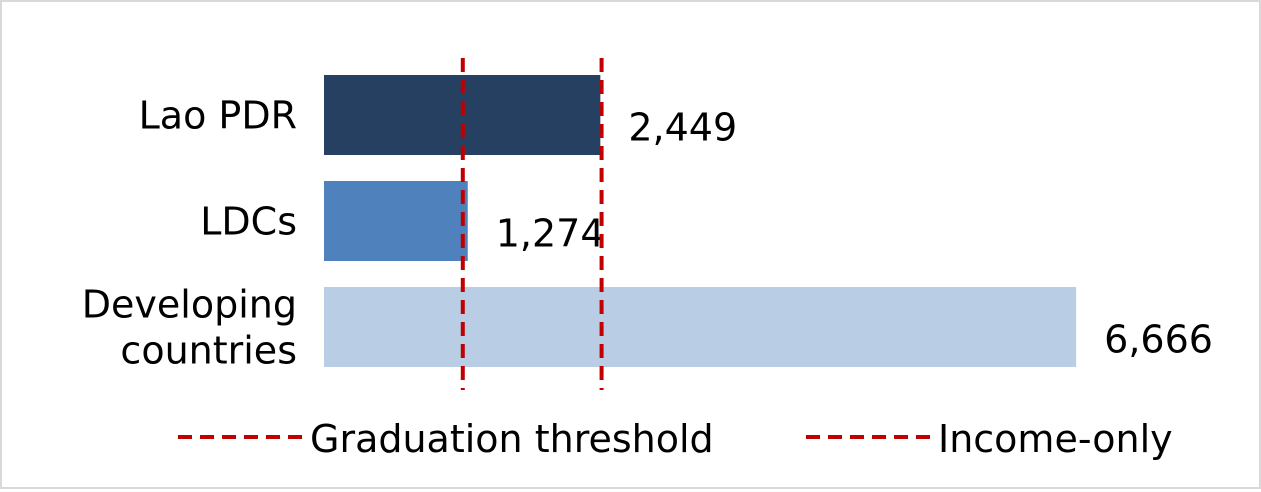 This screenshot has height=492, width=1261. What do you see at coordinates (550, 233) in the screenshot?
I see `value-label-ldcs: 1,274` at bounding box center [550, 233].